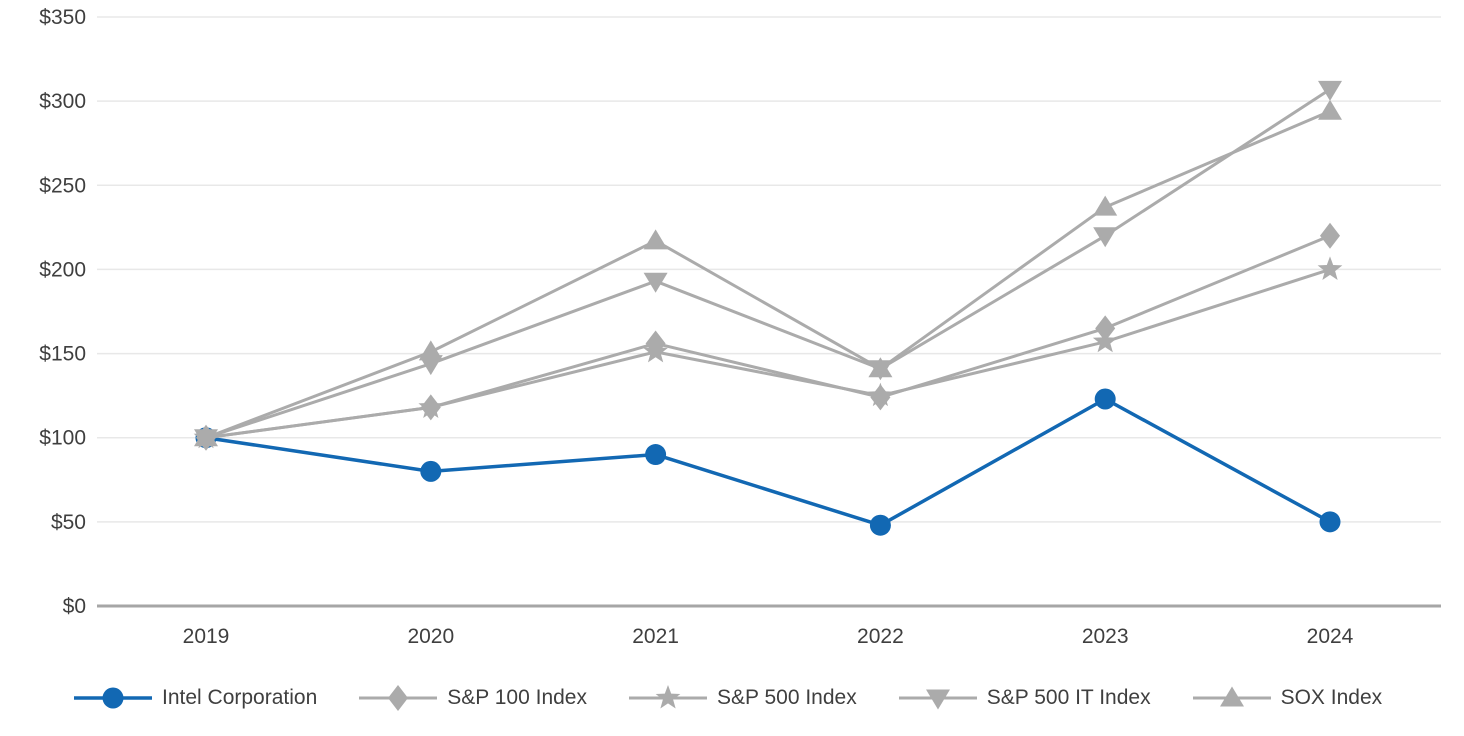  What do you see at coordinates (787, 697) in the screenshot?
I see `legend-label-s-p-500-index: S&P 500 Index` at bounding box center [787, 697].